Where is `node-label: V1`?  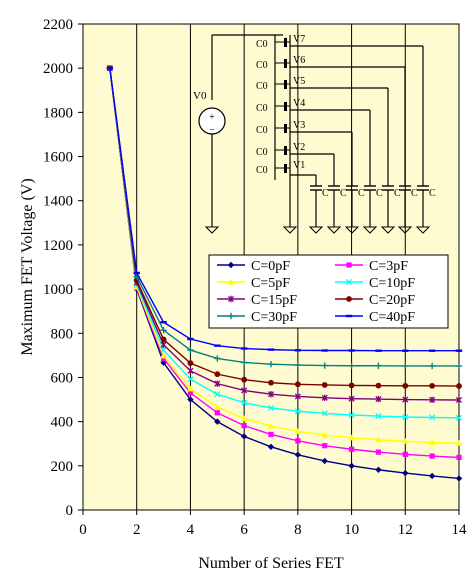
node-label: V1 is located at coordinates (299, 165).